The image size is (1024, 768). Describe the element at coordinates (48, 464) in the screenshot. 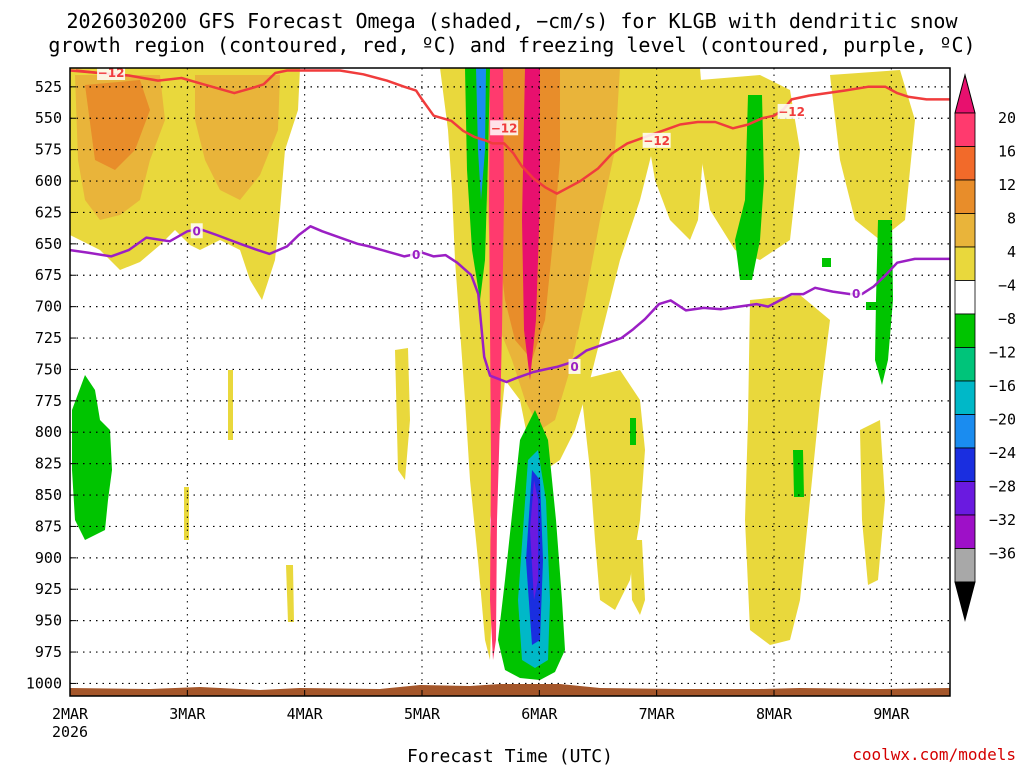

I see `y-tick-label: 825` at that location.